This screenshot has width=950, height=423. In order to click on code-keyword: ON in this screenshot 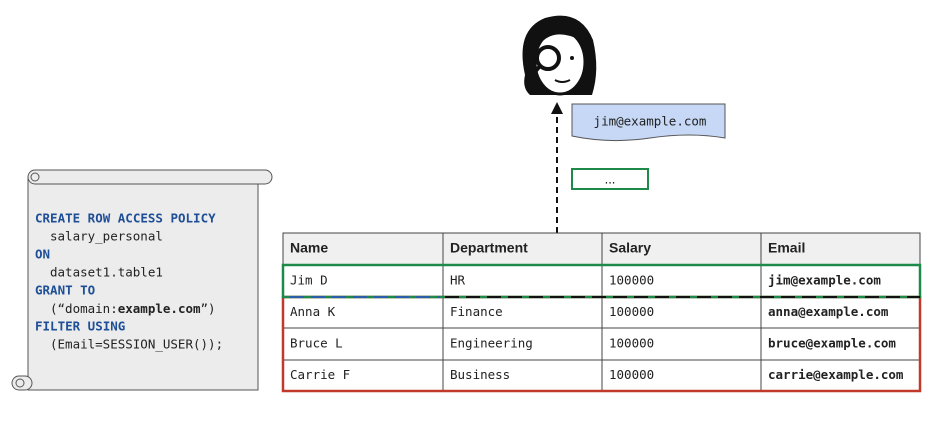, I will do `click(42, 254)`.